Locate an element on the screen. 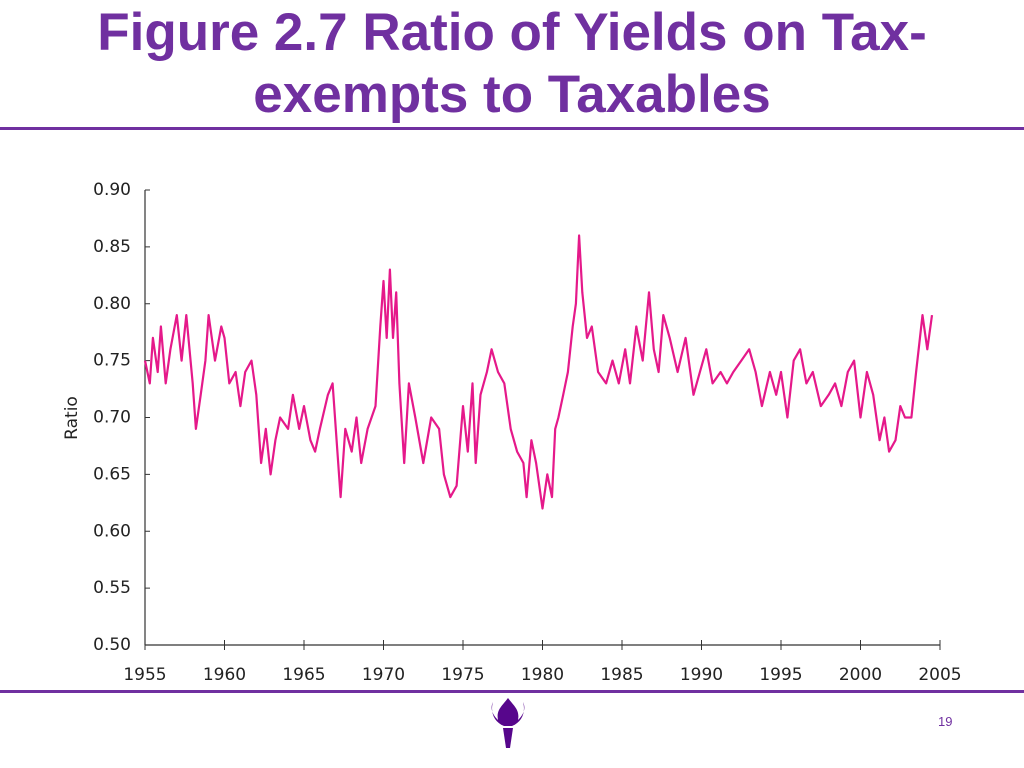  x-tick-label: 1975 is located at coordinates (462, 675).